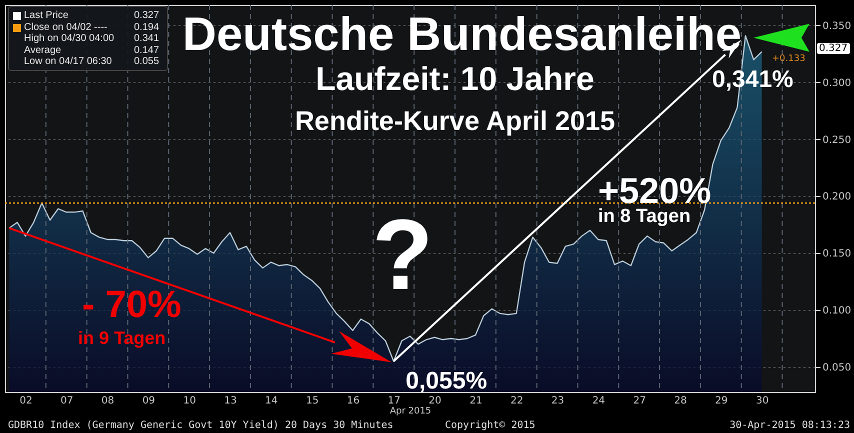  What do you see at coordinates (837, 368) in the screenshot?
I see `y-tick-label: 0.050` at bounding box center [837, 368].